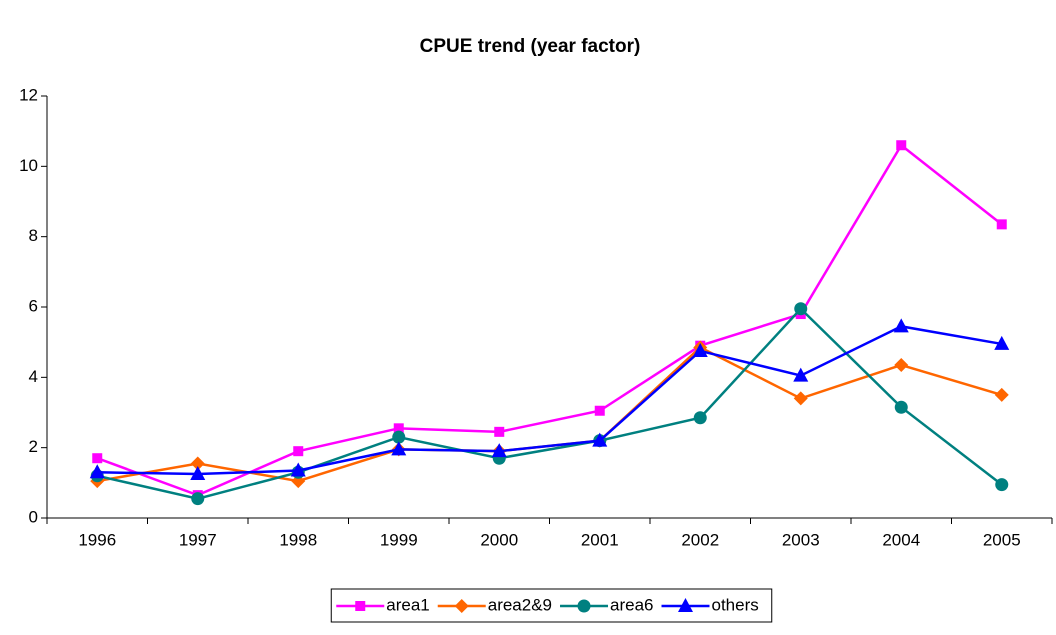 The height and width of the screenshot is (635, 1056). What do you see at coordinates (399, 539) in the screenshot?
I see `x-tick-label: 1999` at bounding box center [399, 539].